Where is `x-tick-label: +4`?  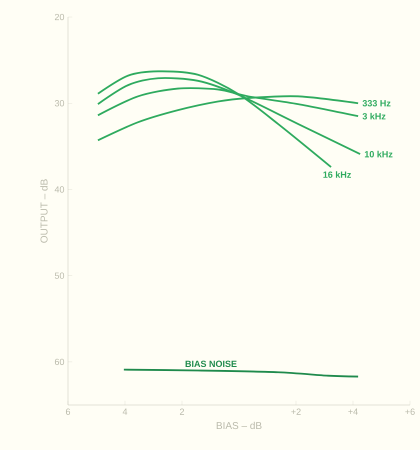 x-tick-label: +4 is located at coordinates (353, 411).